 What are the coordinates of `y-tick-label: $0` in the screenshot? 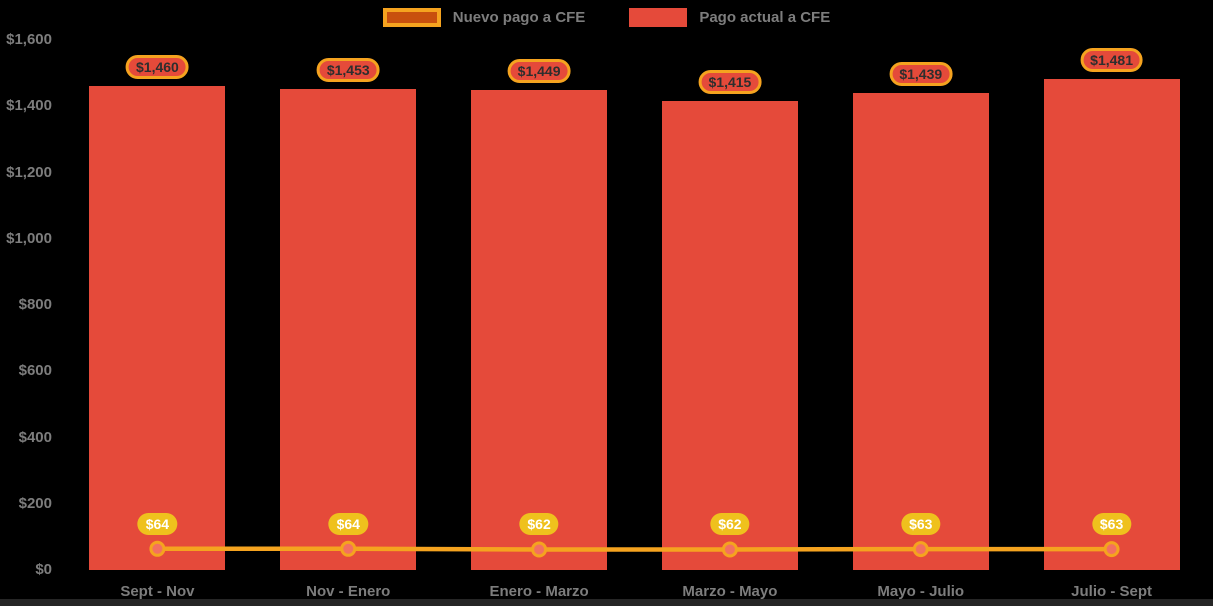 It's located at (43, 569).